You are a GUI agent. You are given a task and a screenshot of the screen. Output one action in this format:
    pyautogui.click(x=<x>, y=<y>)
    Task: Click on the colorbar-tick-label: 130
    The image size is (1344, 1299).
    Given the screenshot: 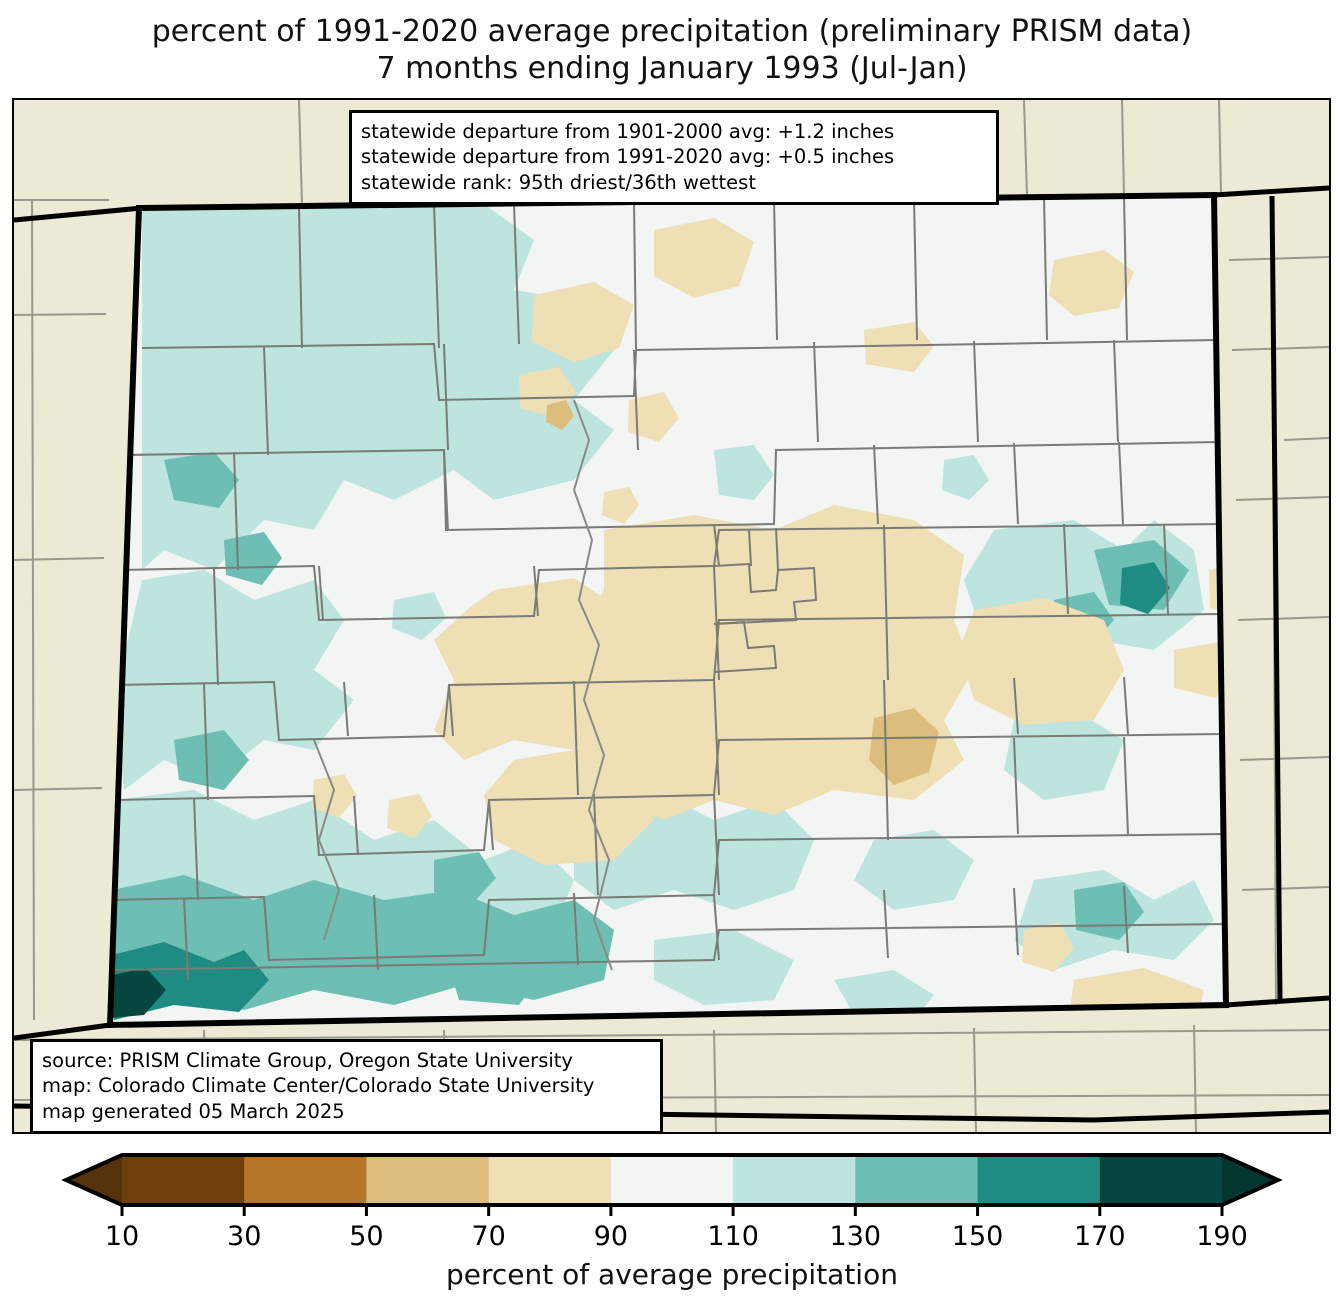 What is the action you would take?
    pyautogui.click(x=855, y=1236)
    